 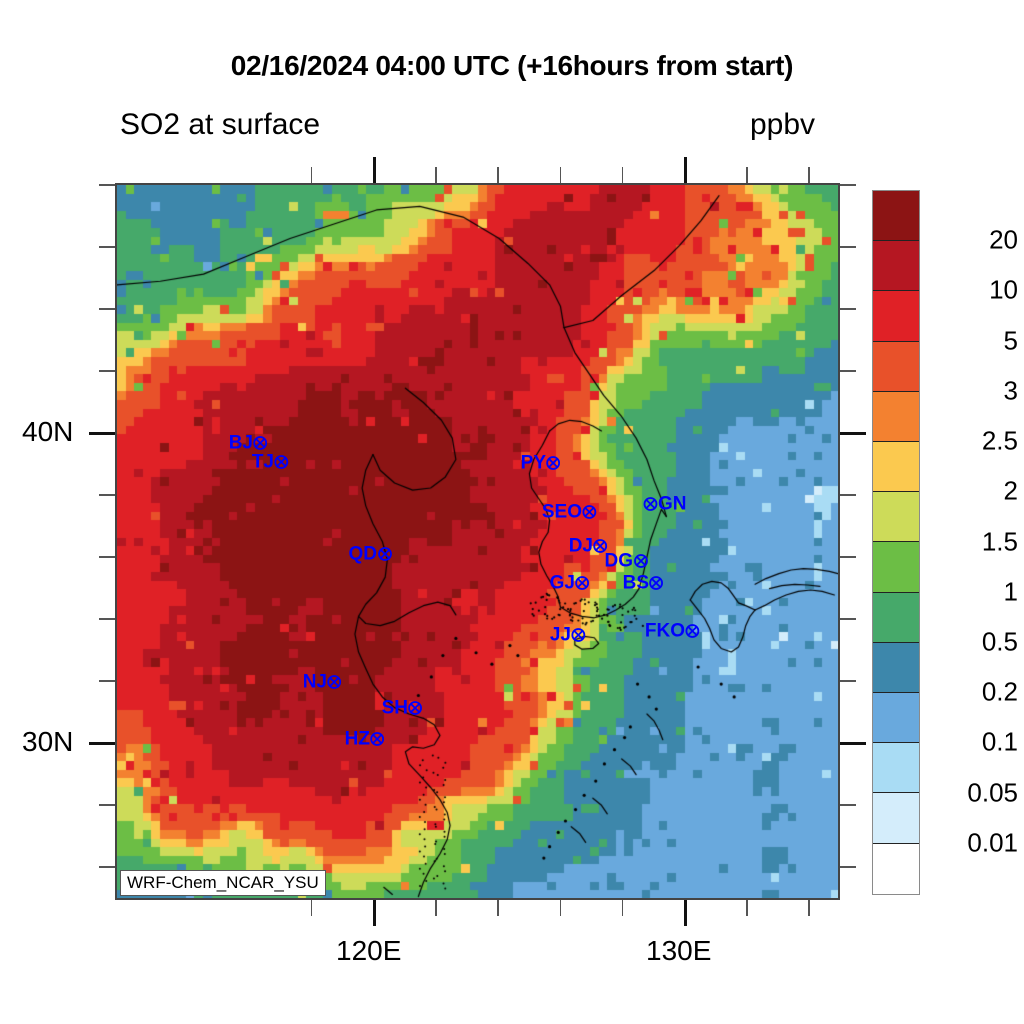 I want to click on city-label-gn: GN, so click(x=672, y=504).